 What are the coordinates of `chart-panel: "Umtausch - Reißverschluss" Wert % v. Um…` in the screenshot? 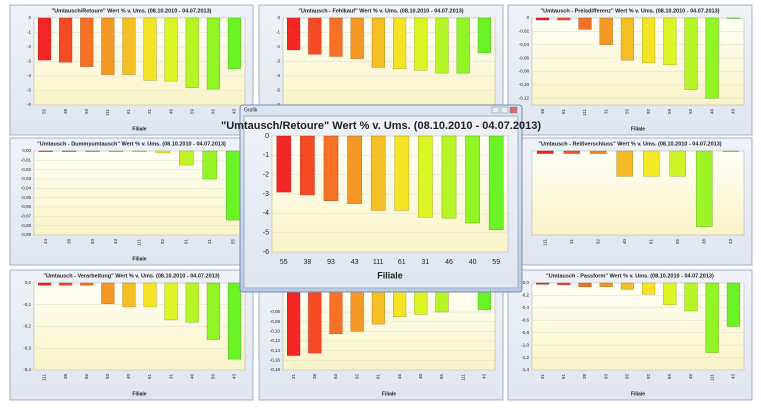 It's located at (630, 201).